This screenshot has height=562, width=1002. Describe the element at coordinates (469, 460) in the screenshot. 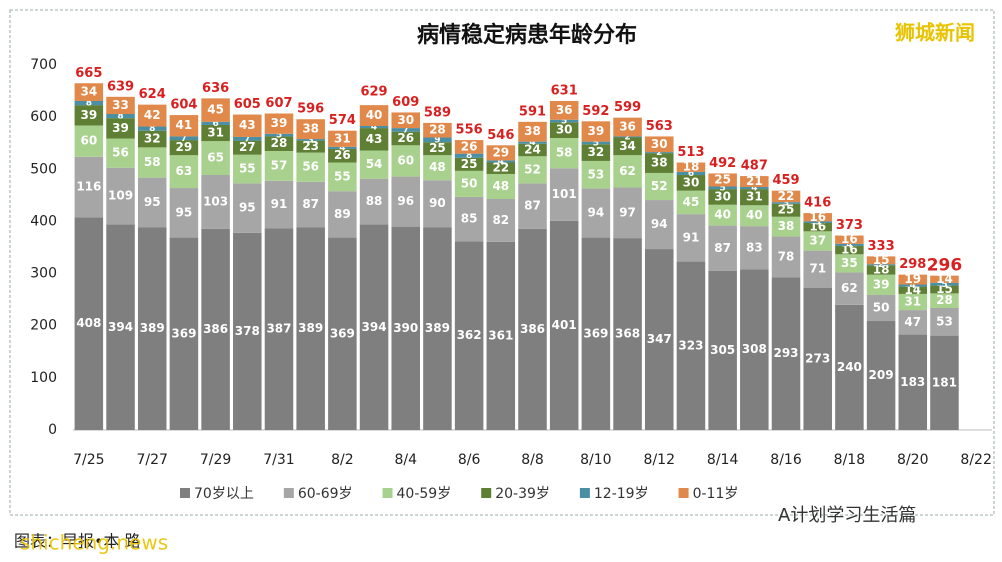

I see `x-tick-label: 8/6` at that location.